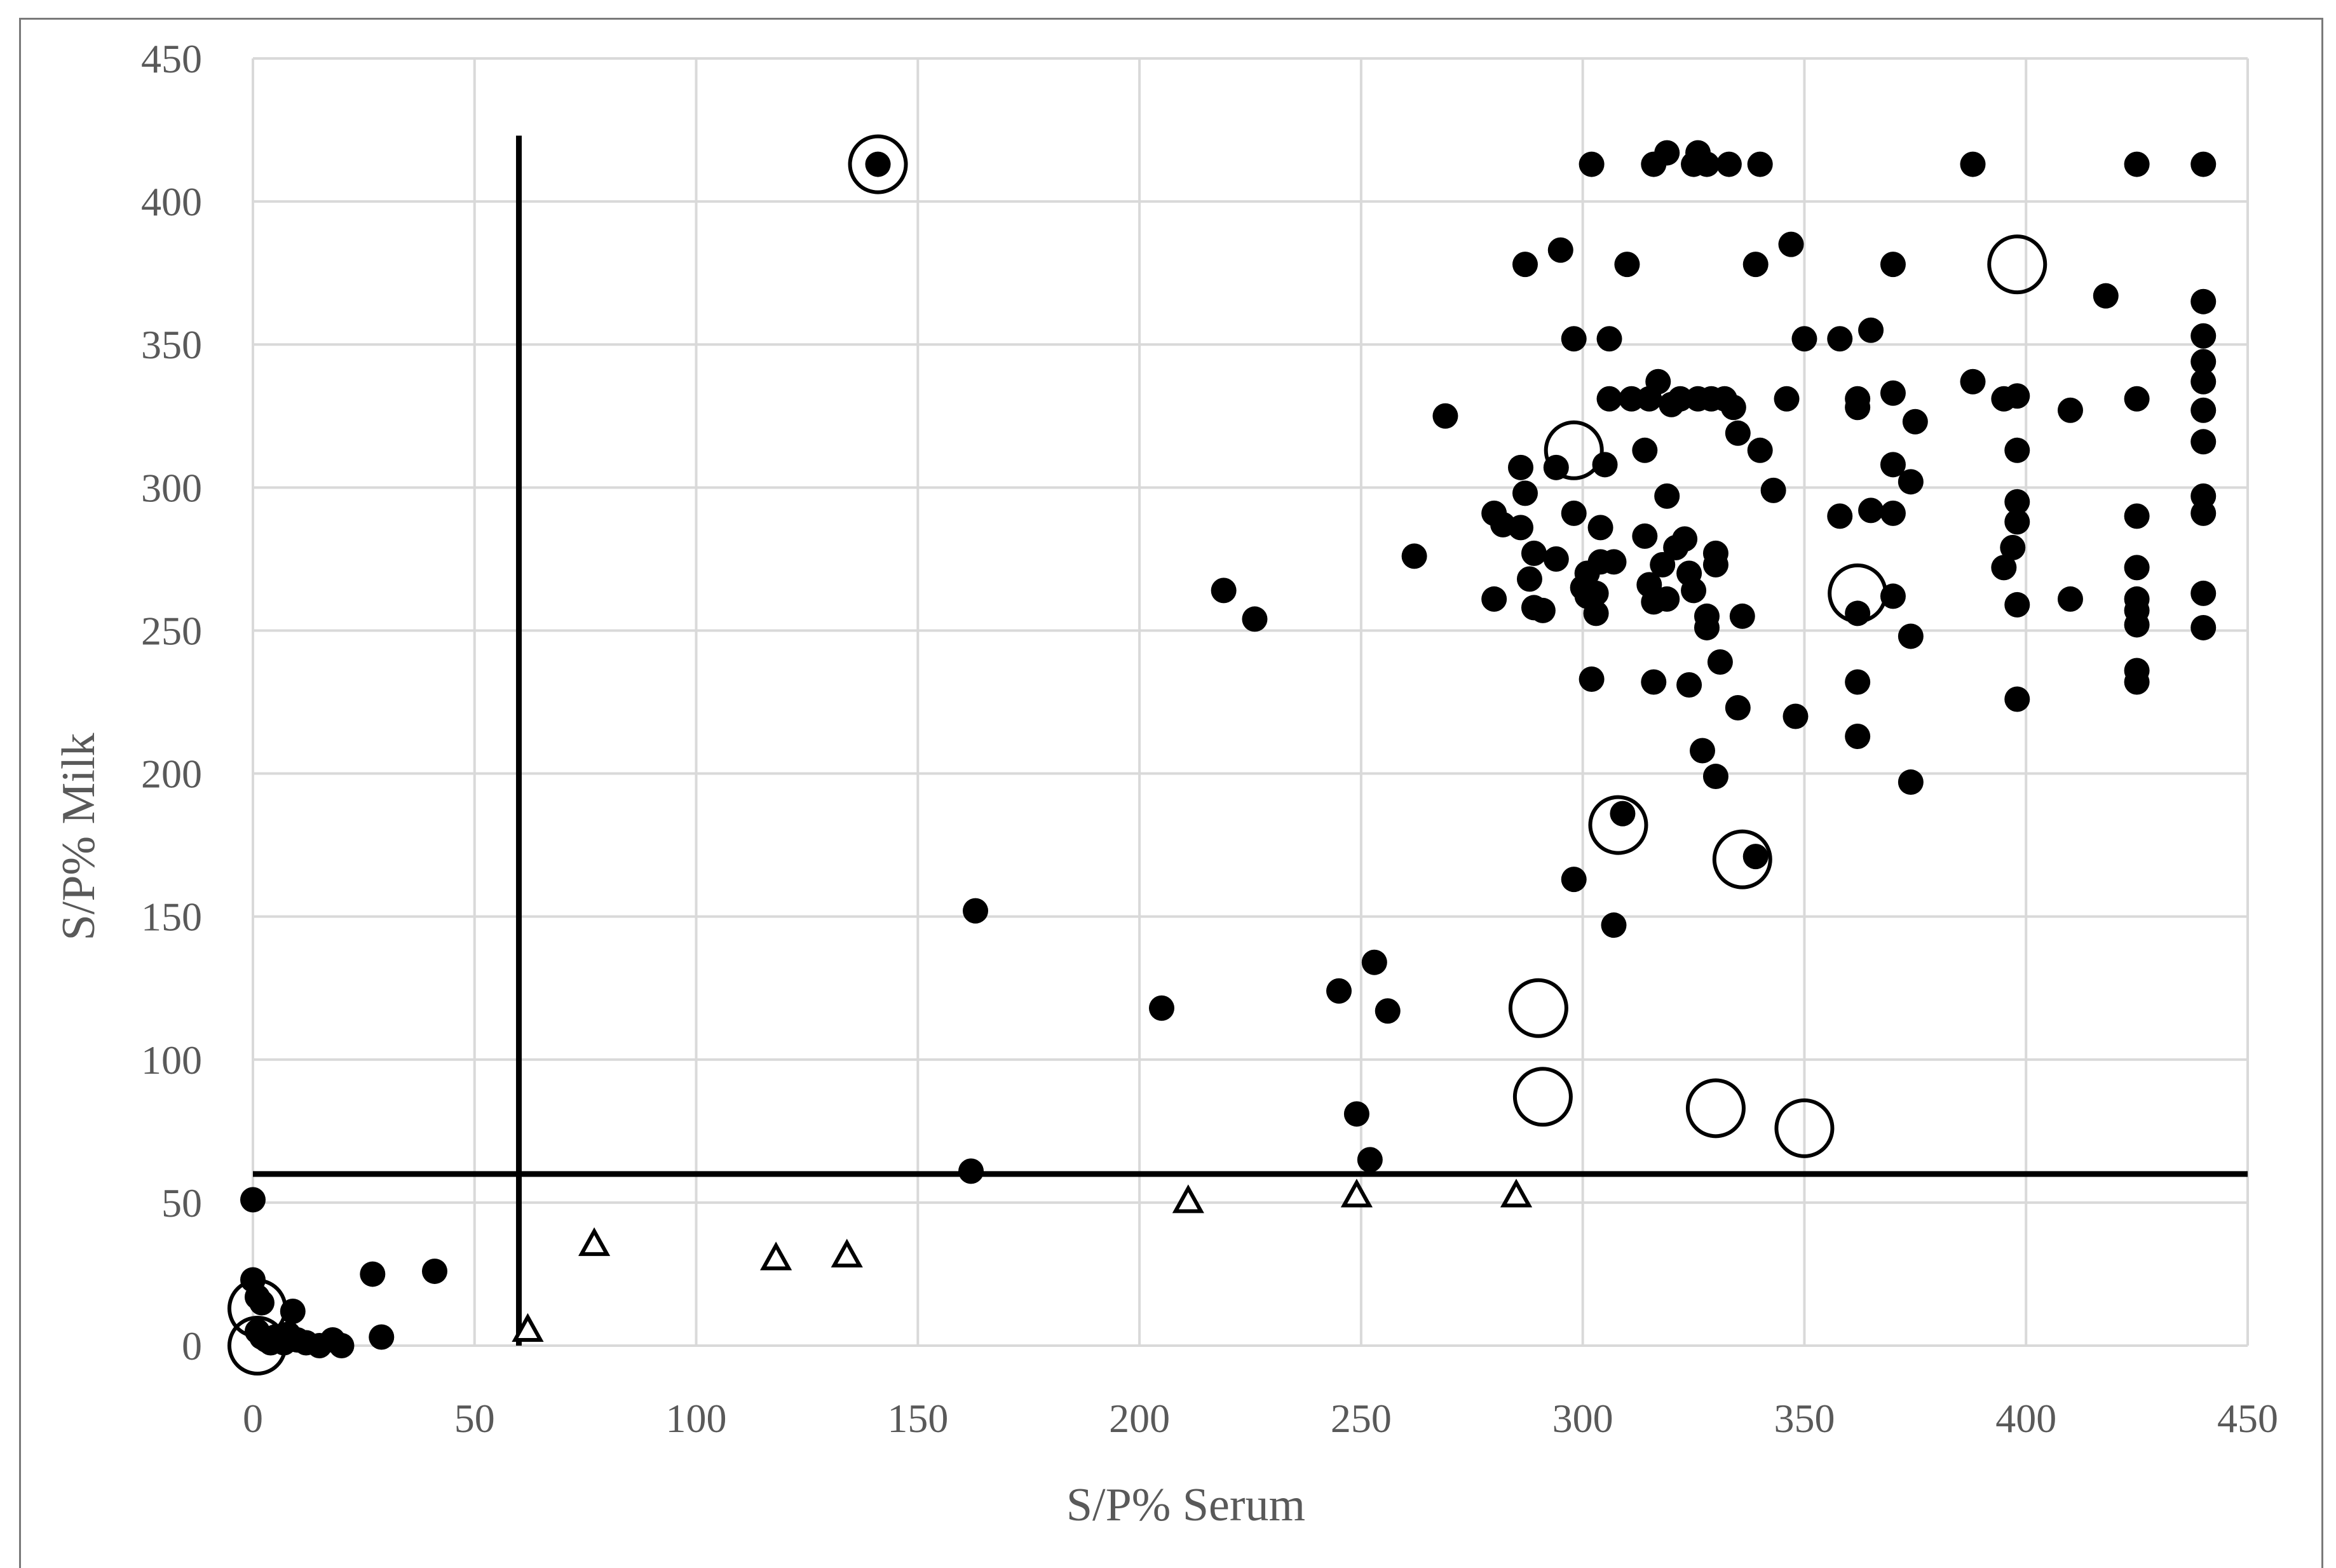 Image resolution: width=2336 pixels, height=1568 pixels. Describe the element at coordinates (2247, 1418) in the screenshot. I see `x-tick-label: 450` at that location.